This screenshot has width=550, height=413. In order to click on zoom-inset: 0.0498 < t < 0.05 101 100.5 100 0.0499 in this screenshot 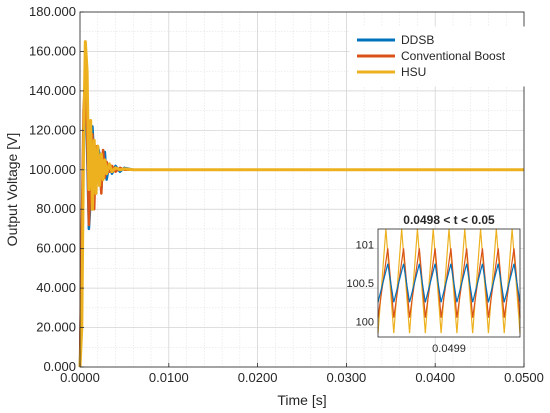, I will do `click(433, 284)`.